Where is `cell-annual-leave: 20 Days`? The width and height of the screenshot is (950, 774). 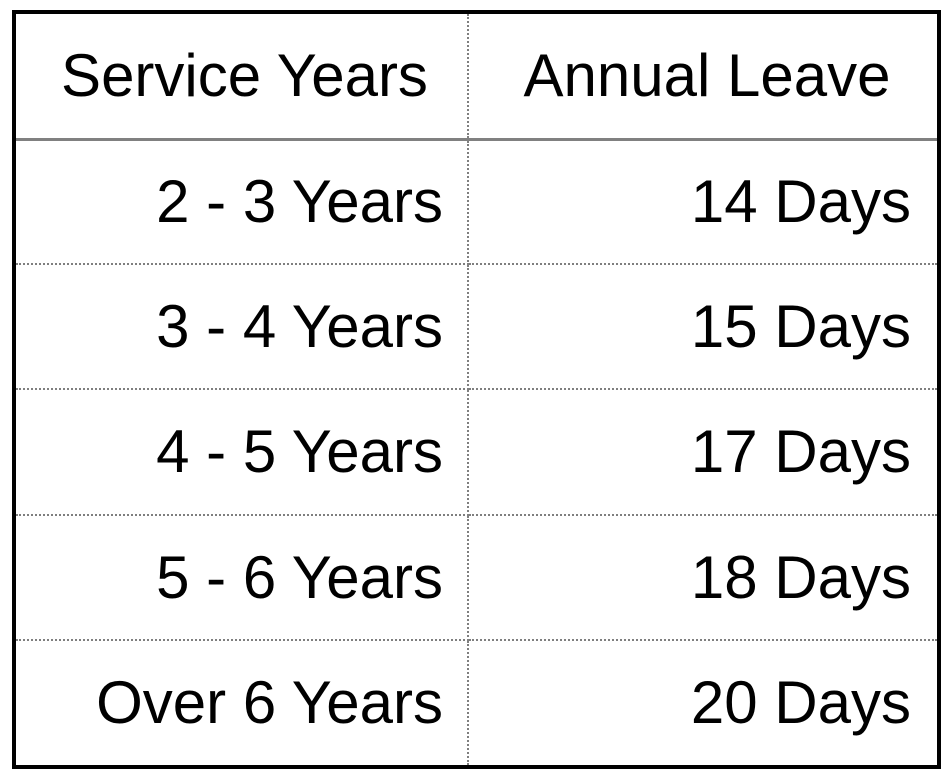
cell-annual-leave: 20 Days is located at coordinates (800, 703).